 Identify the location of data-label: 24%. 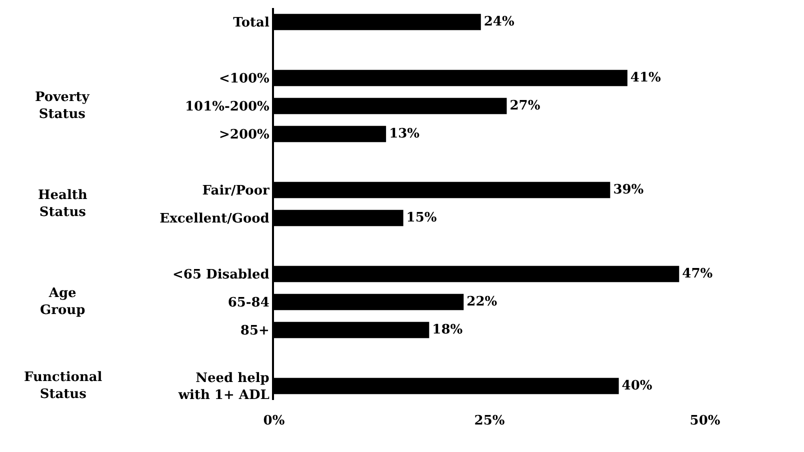
(499, 22).